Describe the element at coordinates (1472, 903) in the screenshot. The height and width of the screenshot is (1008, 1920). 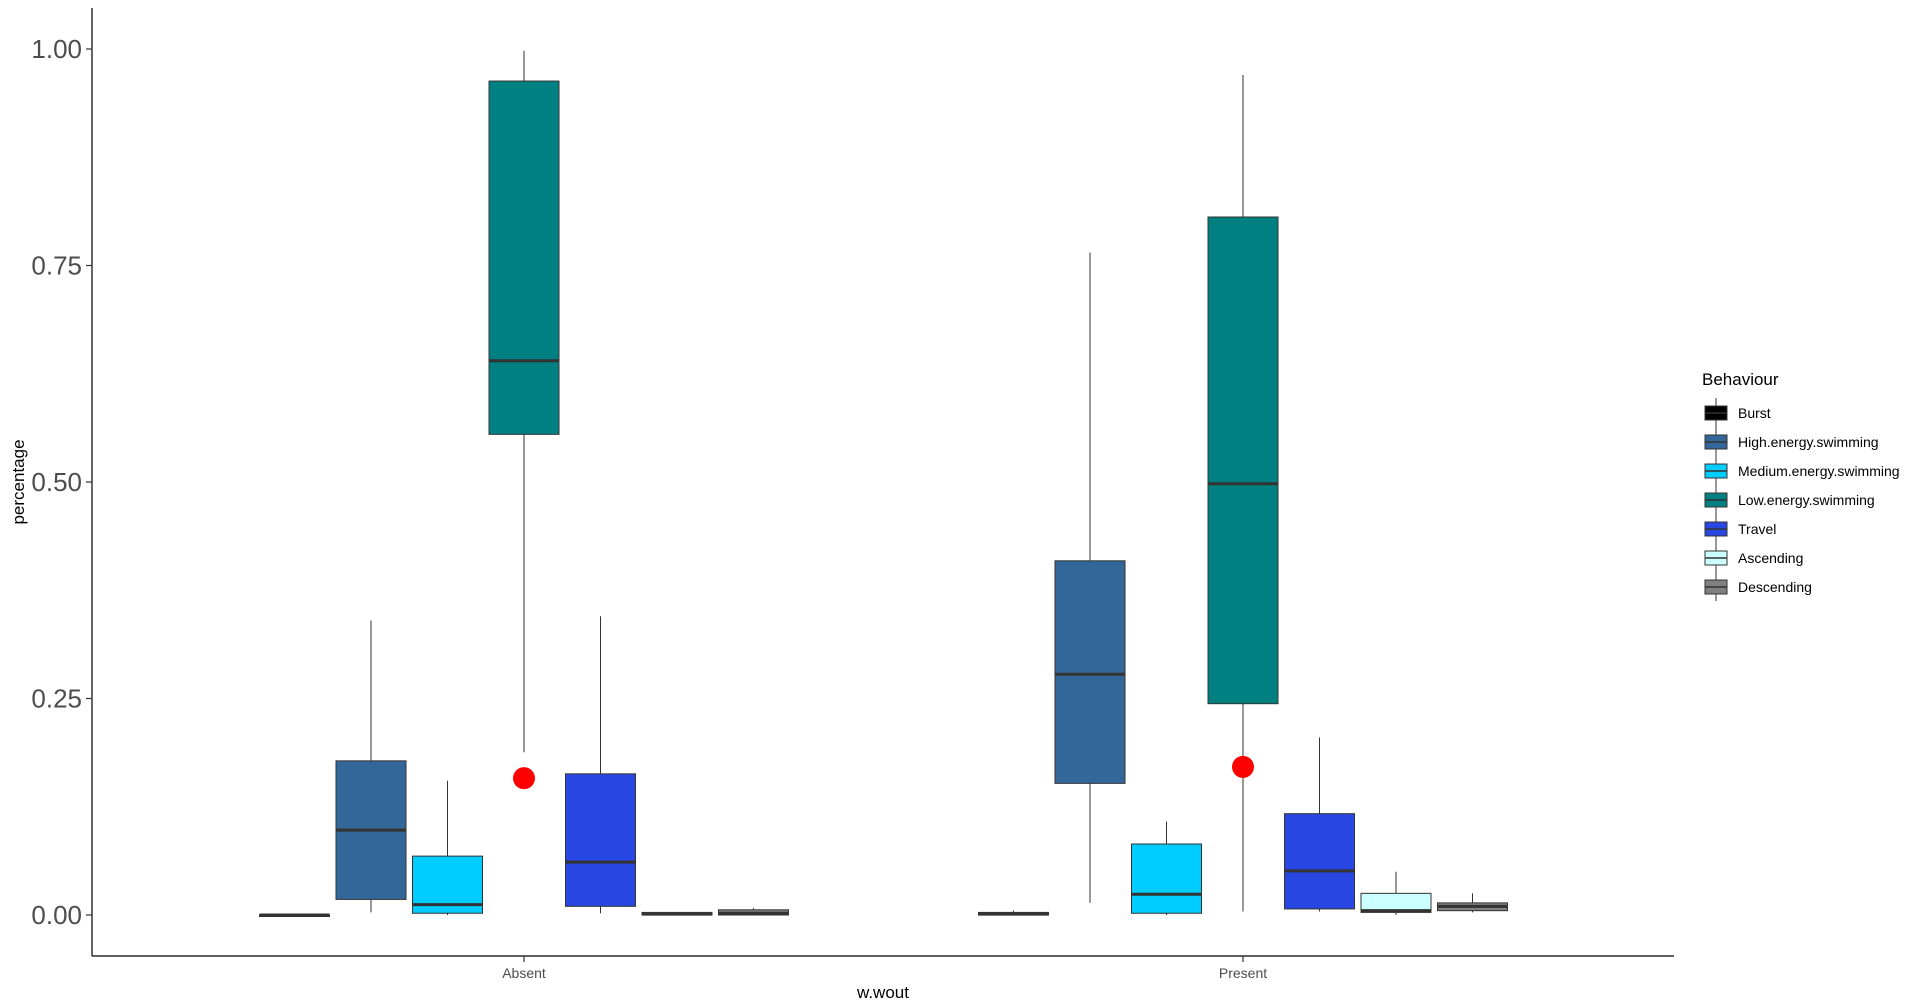
I see `box-descending-present` at that location.